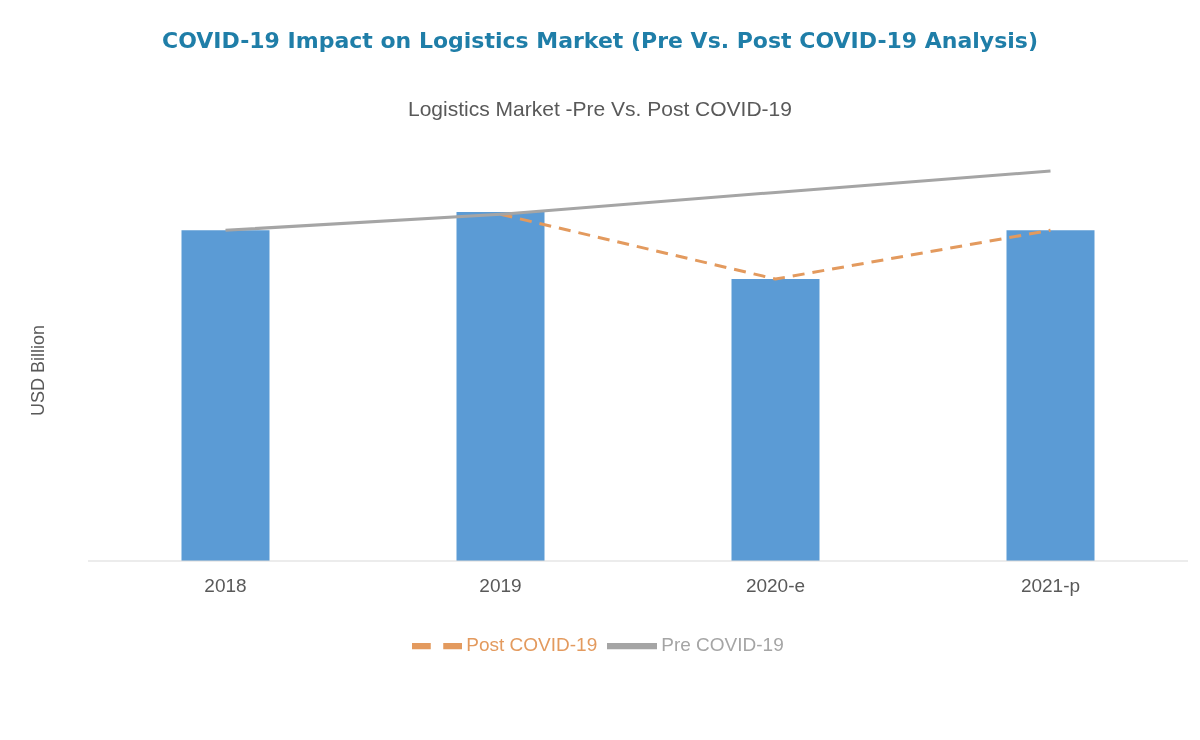  Describe the element at coordinates (775, 586) in the screenshot. I see `x-tick-label: 2020-e` at that location.